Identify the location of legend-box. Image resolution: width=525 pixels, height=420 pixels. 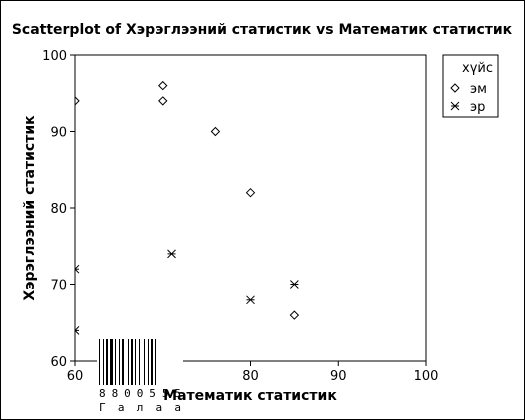
(470, 86).